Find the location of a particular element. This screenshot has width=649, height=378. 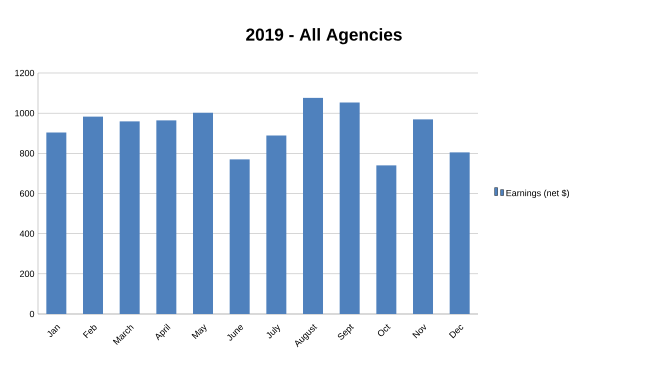

y-tick-label: 400 is located at coordinates (27, 233).